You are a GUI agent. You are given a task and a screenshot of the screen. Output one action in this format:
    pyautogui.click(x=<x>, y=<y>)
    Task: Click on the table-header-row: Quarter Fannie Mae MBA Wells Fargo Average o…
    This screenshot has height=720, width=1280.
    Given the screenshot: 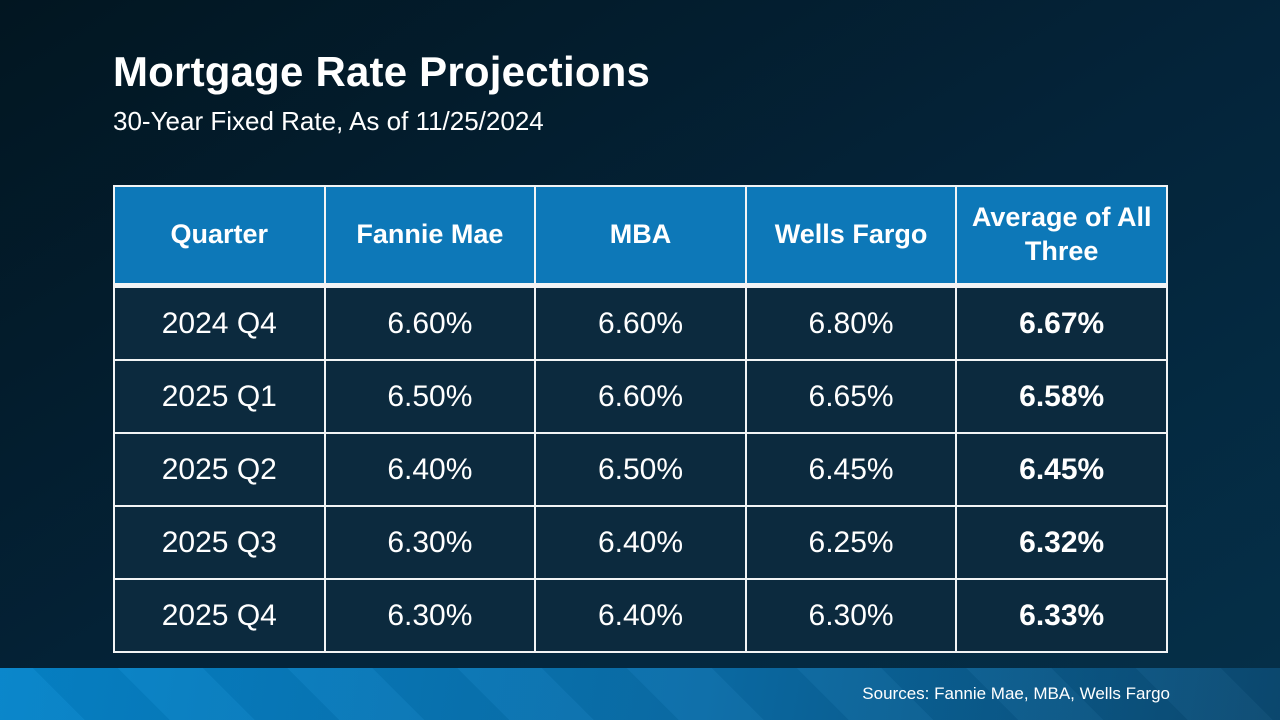 What is the action you would take?
    pyautogui.click(x=640, y=236)
    